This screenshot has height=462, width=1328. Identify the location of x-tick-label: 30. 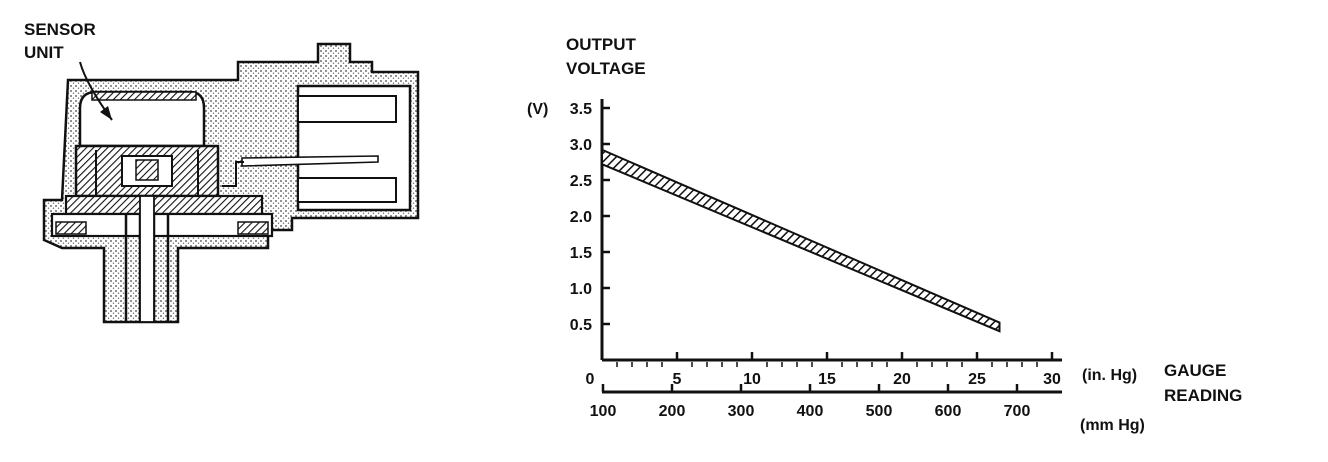
(1052, 379).